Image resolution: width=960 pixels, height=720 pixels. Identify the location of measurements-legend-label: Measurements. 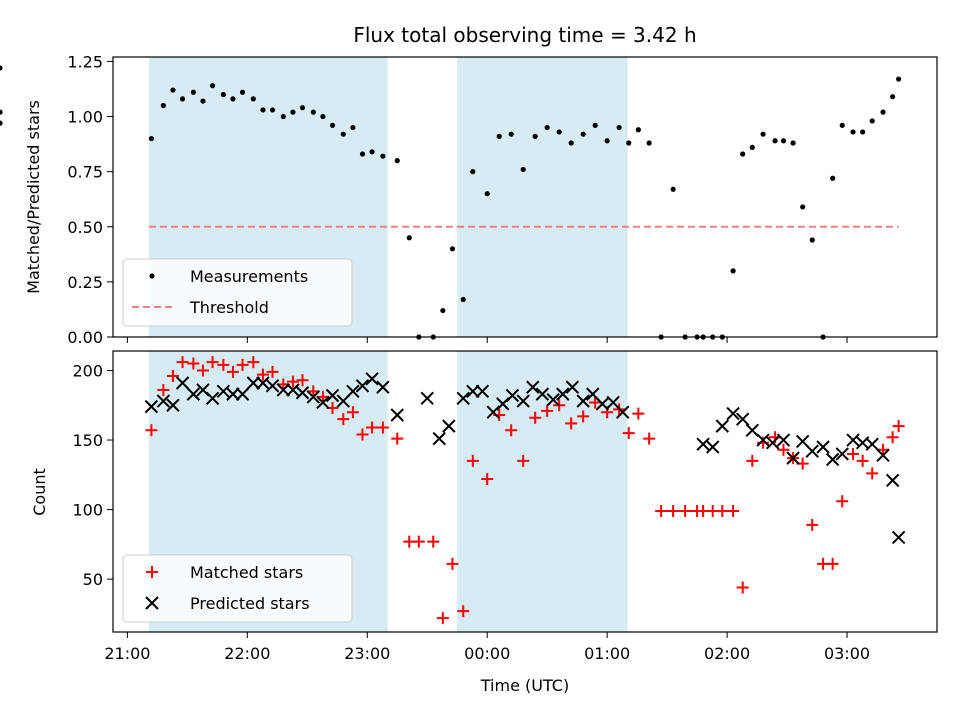
(249, 276).